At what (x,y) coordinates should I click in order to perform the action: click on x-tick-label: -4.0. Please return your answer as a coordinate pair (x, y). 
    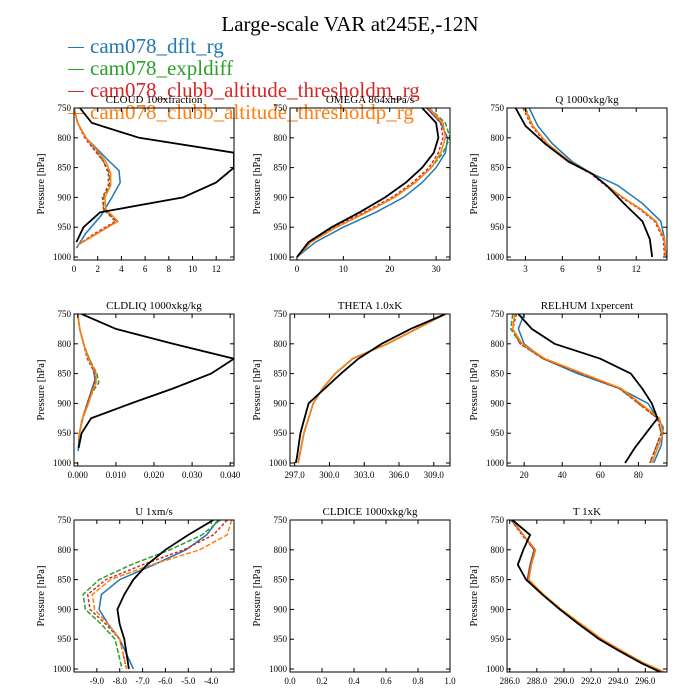
    Looking at the image, I should click on (211, 681).